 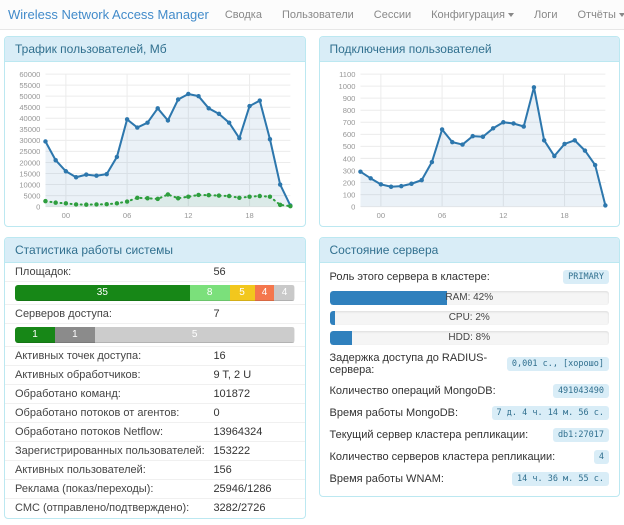 What do you see at coordinates (155, 470) in the screenshot?
I see `stat-row-active-users: Активных пользователей: 156` at bounding box center [155, 470].